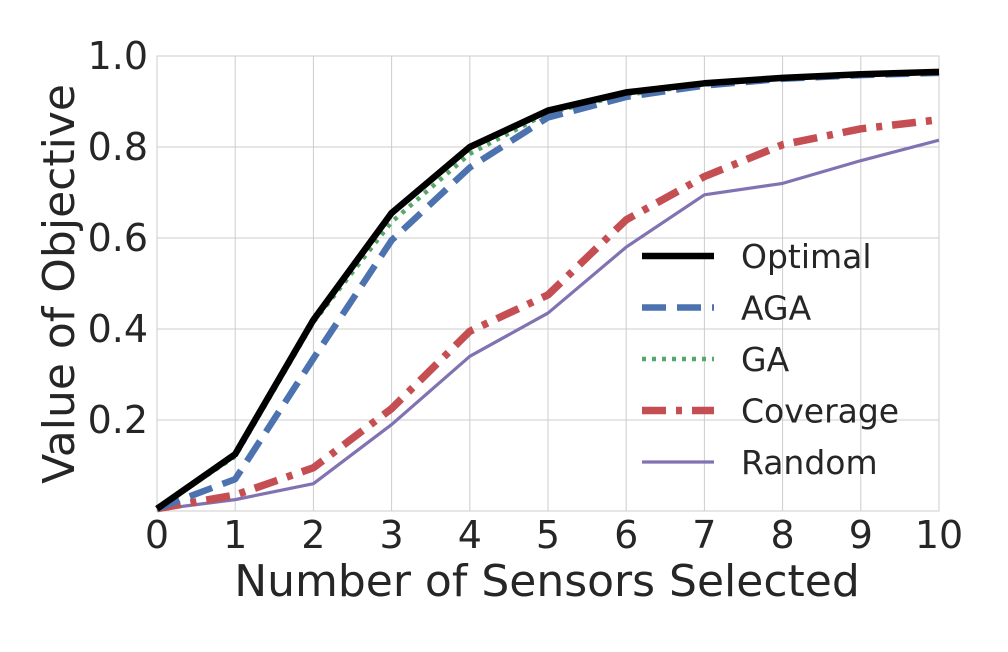 The image size is (1008, 652). What do you see at coordinates (765, 359) in the screenshot?
I see `legend-label-ga: GA` at bounding box center [765, 359].